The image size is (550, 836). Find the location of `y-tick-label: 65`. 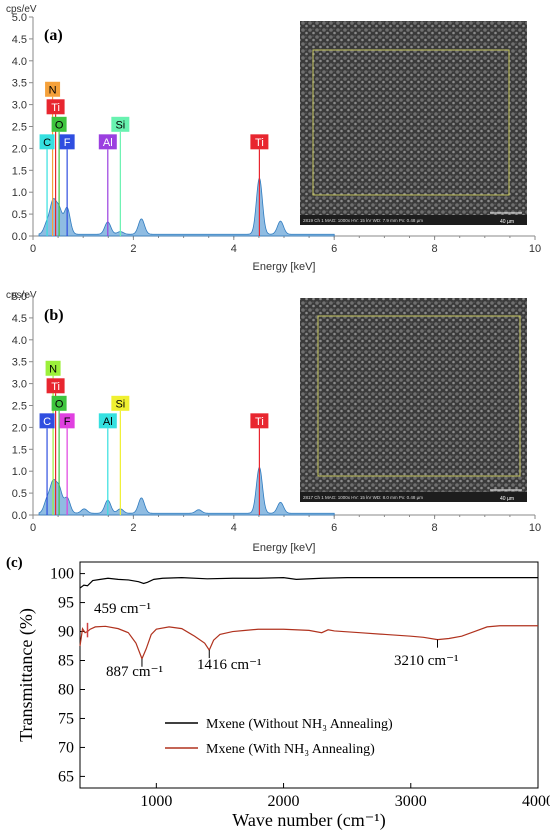

y-tick-label: 65 is located at coordinates (66, 776).